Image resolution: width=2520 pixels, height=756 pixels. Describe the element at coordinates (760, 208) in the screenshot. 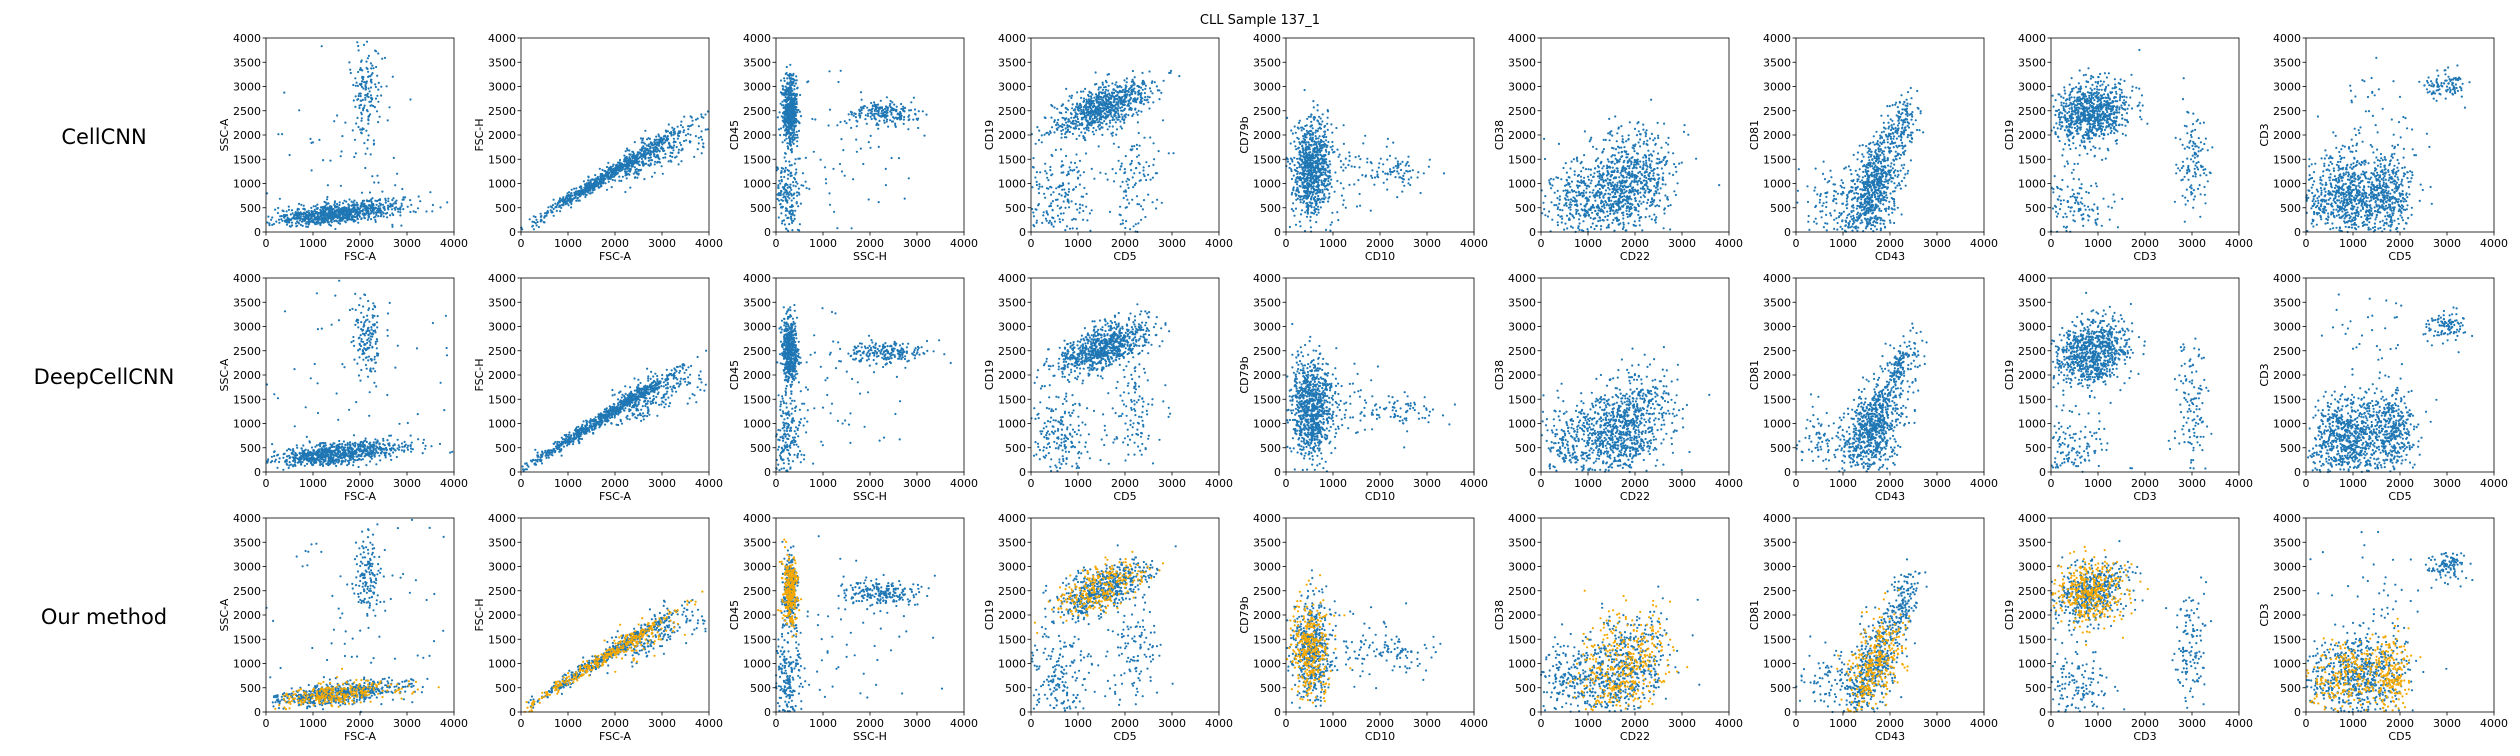

I see `y-tick-label: 500` at that location.